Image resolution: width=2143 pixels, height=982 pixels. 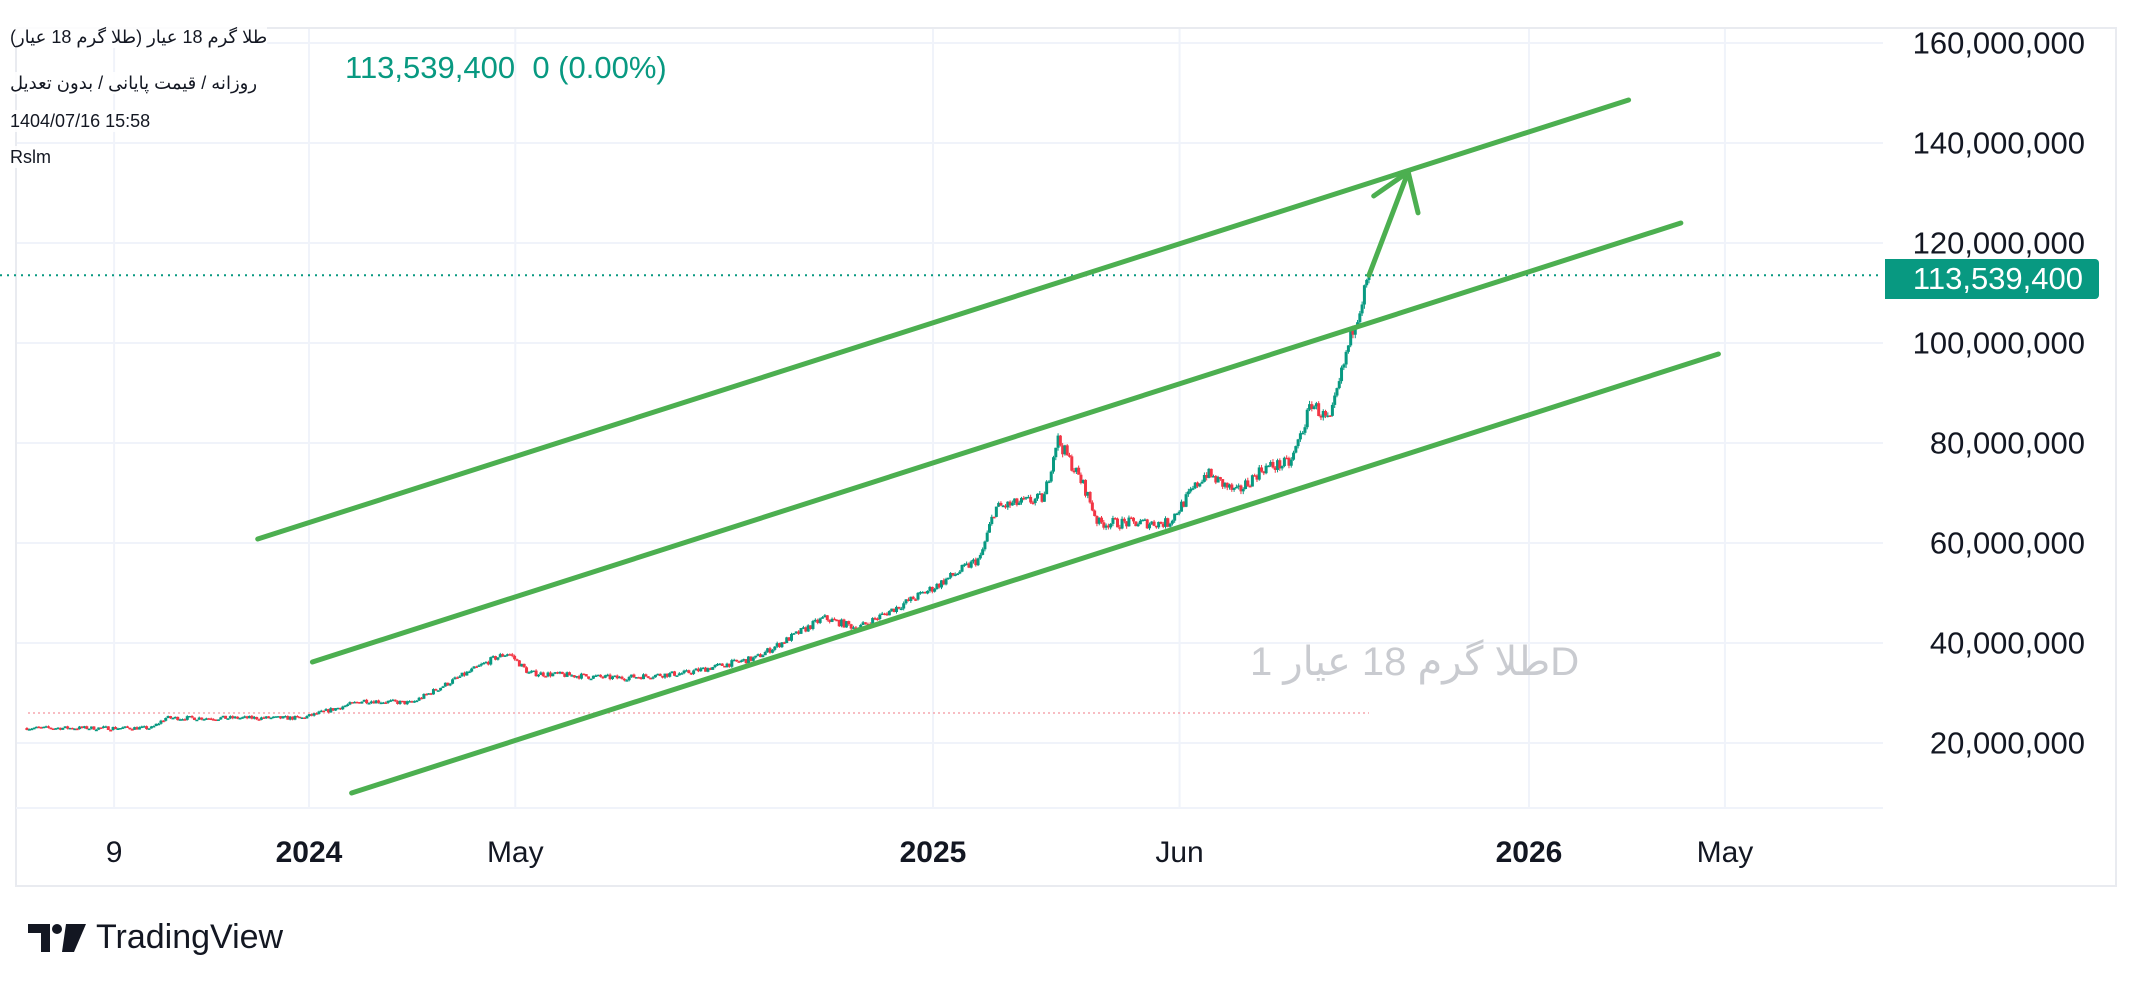 What do you see at coordinates (1391, 184) in the screenshot?
I see `arrow-head-icon` at bounding box center [1391, 184].